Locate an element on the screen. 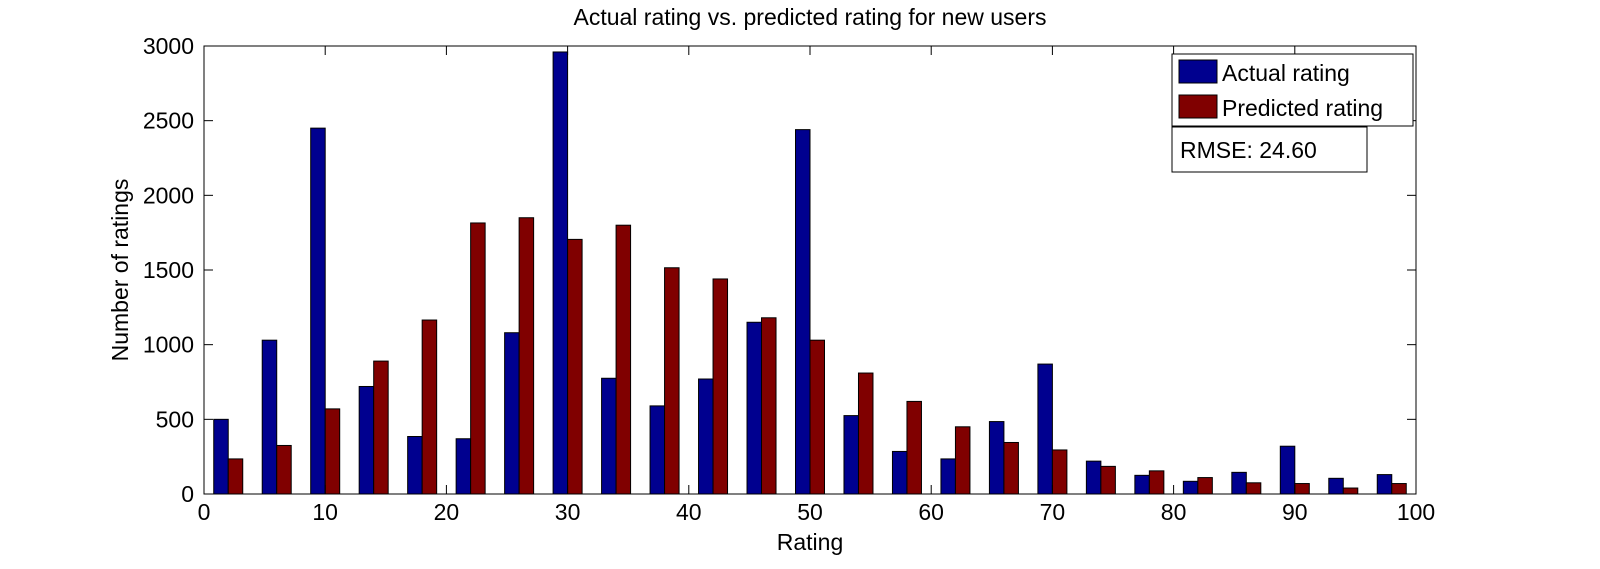 This screenshot has height=569, width=1600. rmse-text: RMSE: 24.60 is located at coordinates (1248, 150).